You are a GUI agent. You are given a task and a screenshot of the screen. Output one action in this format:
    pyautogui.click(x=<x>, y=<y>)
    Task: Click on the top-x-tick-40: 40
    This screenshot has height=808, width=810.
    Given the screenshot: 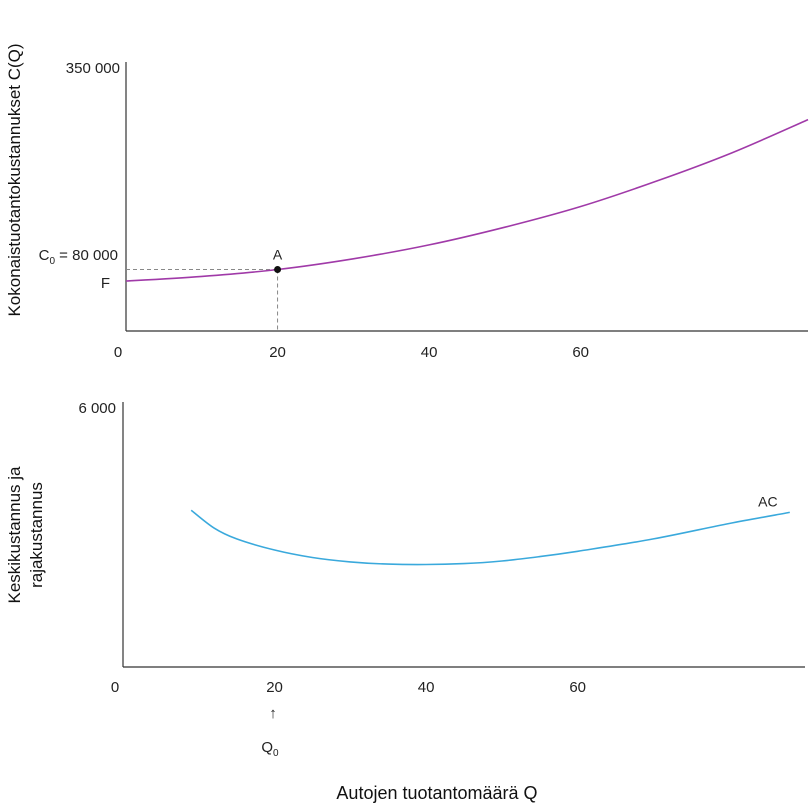 What is the action you would take?
    pyautogui.click(x=429, y=352)
    